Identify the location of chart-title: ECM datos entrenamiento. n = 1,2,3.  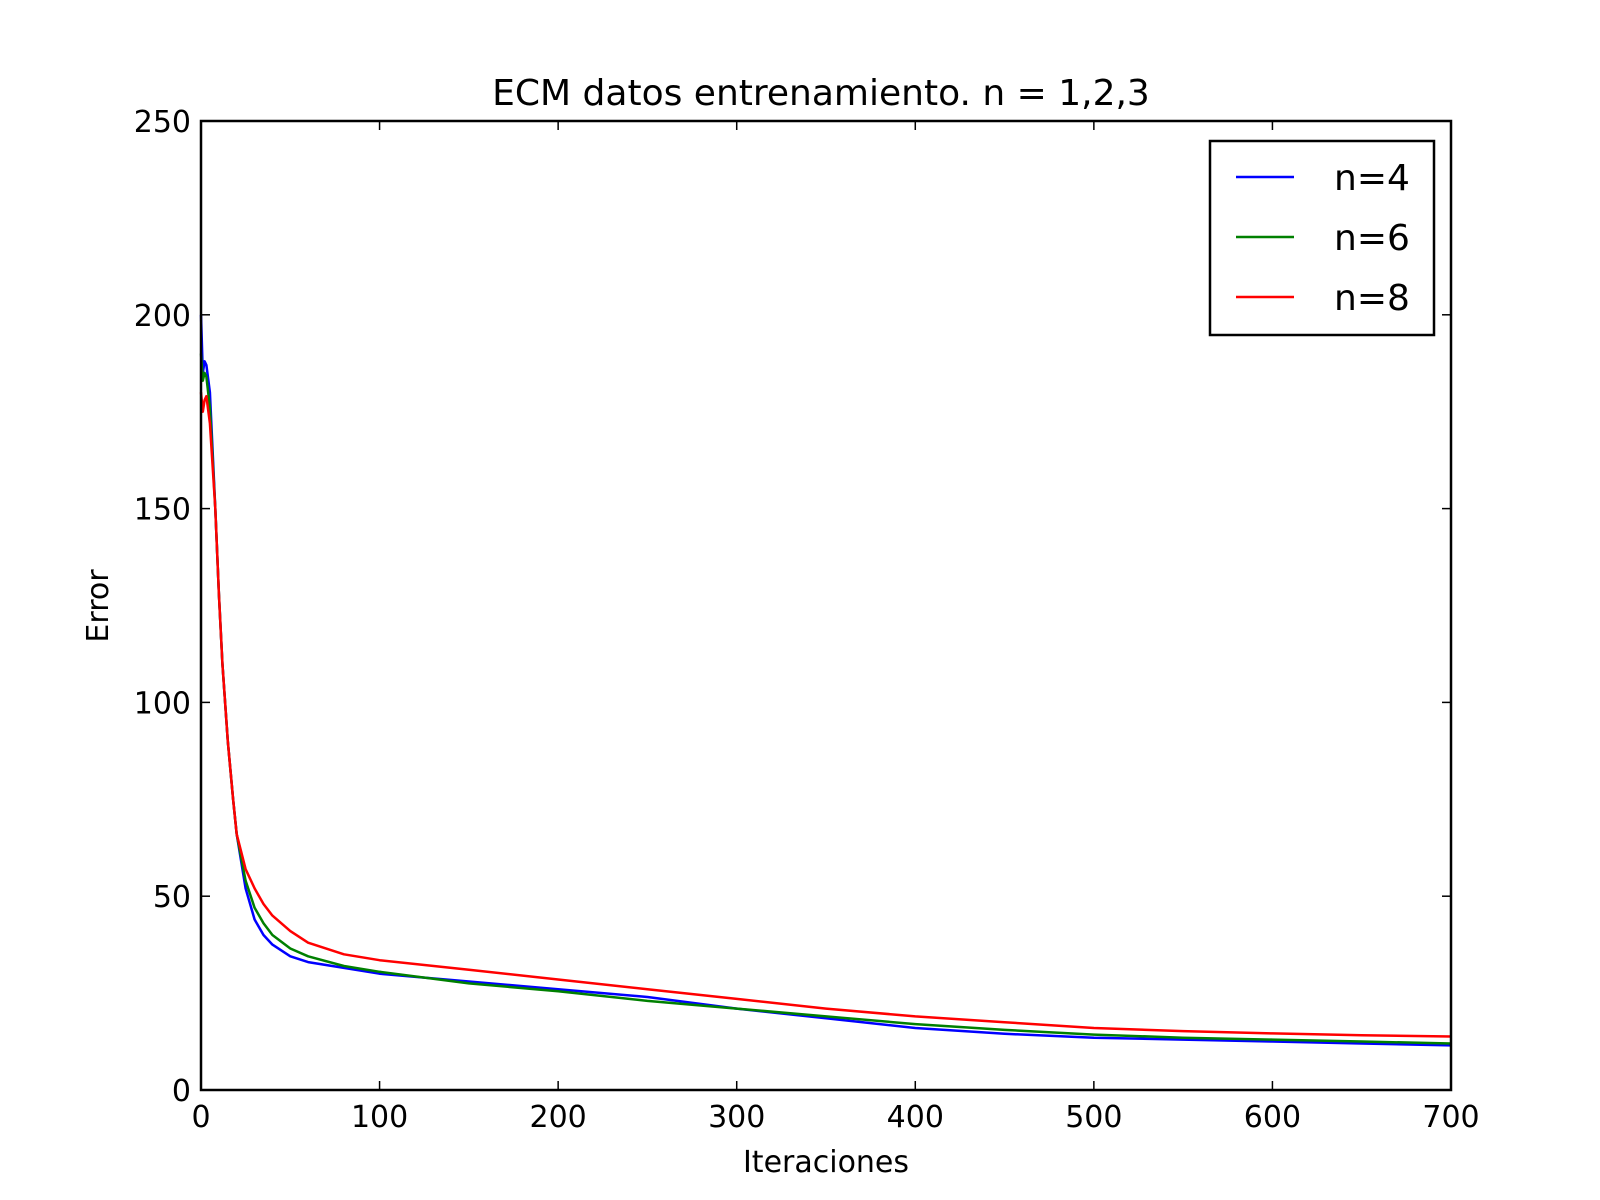
(821, 93).